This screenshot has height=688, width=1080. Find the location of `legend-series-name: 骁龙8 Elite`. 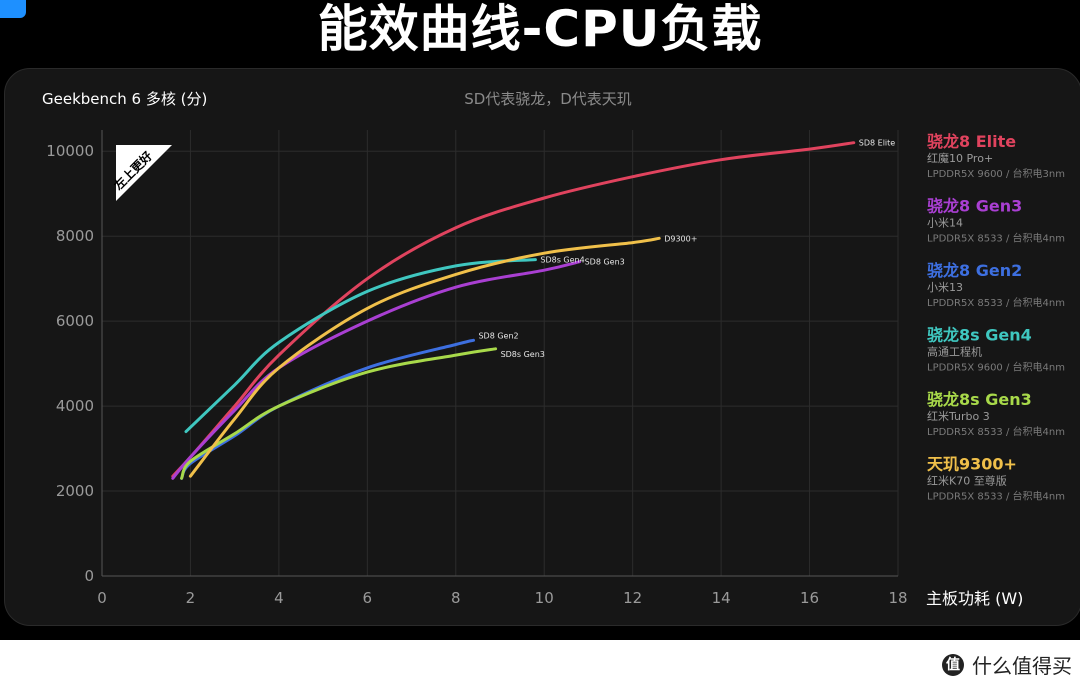

legend-series-name: 骁龙8 Elite is located at coordinates (971, 141).